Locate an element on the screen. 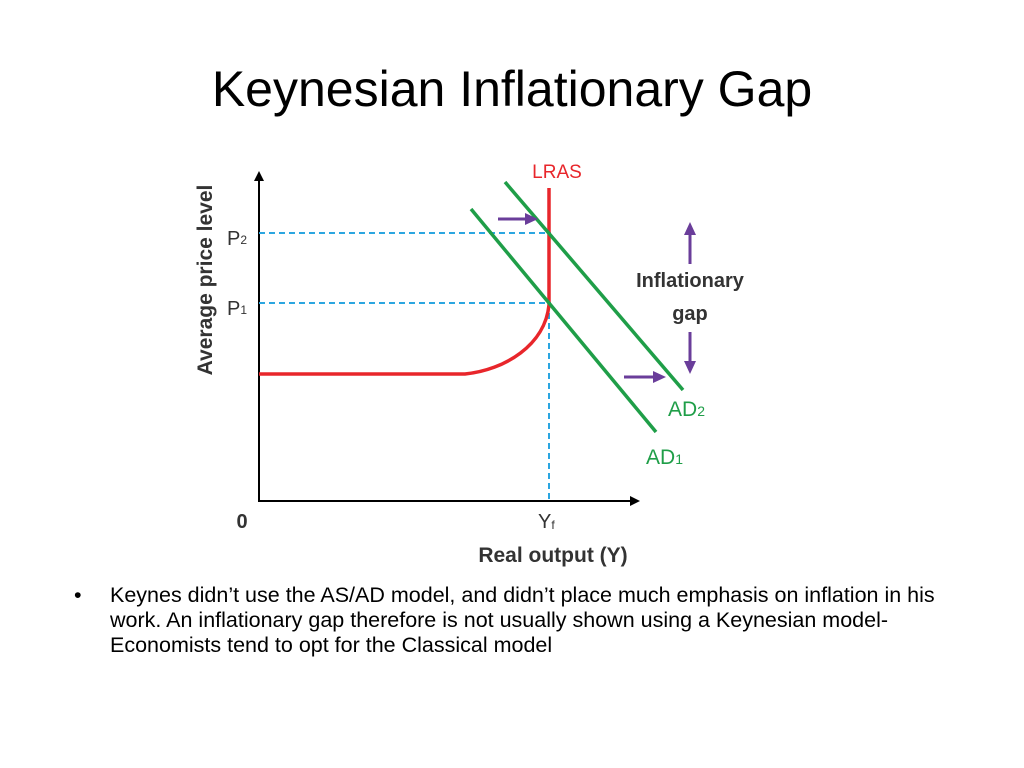  lras-curve is located at coordinates (405, 282).